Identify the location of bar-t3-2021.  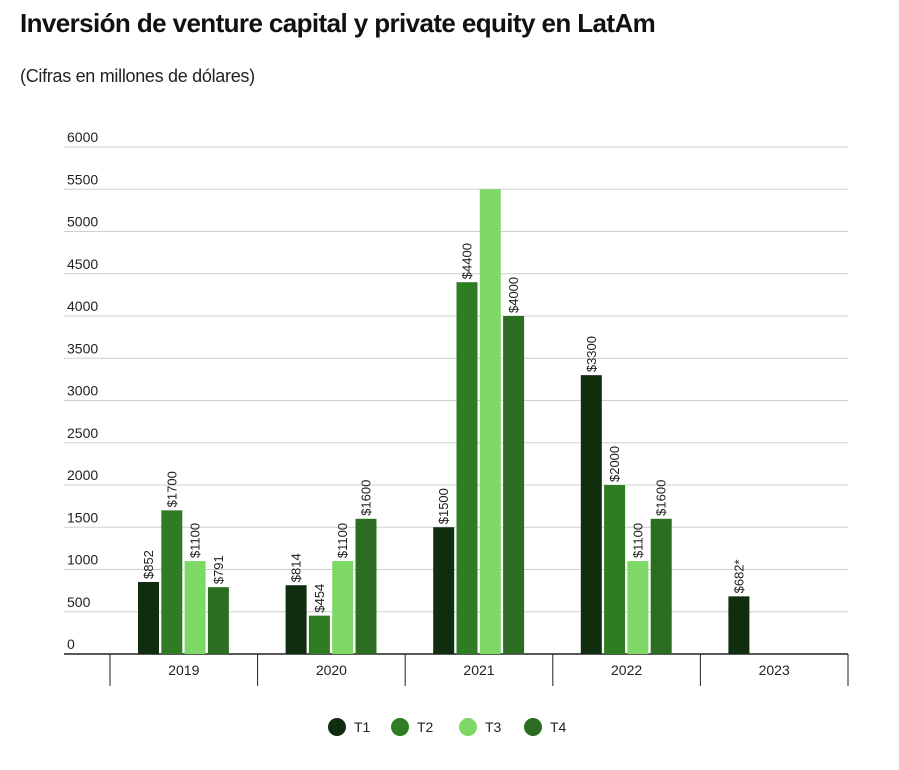
(490, 421).